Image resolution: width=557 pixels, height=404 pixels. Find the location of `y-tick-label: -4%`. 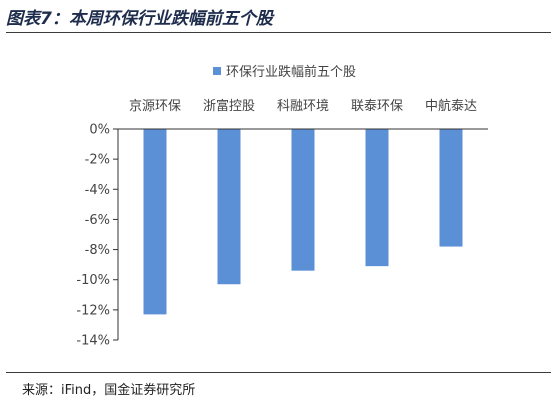

y-tick-label: -4% is located at coordinates (97, 190).